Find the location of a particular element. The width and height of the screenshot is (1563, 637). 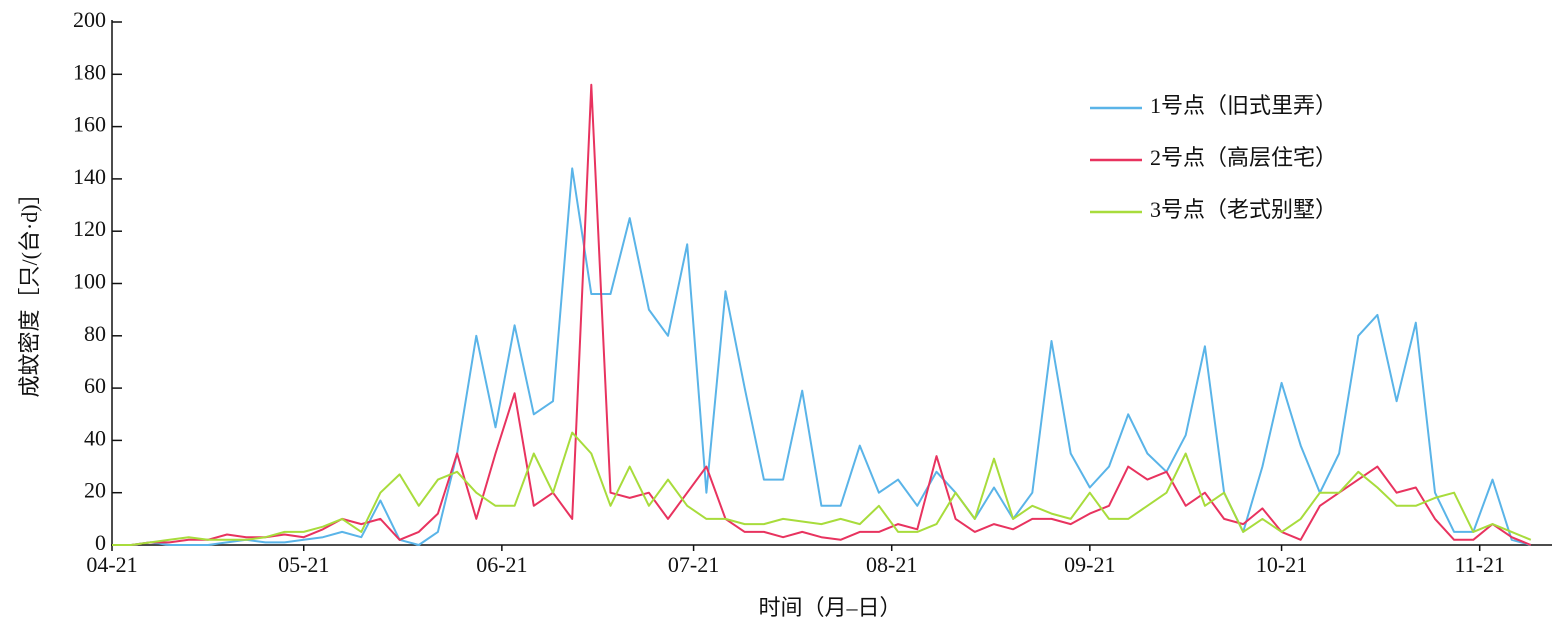

y-tick-label: 160 is located at coordinates (89, 124).